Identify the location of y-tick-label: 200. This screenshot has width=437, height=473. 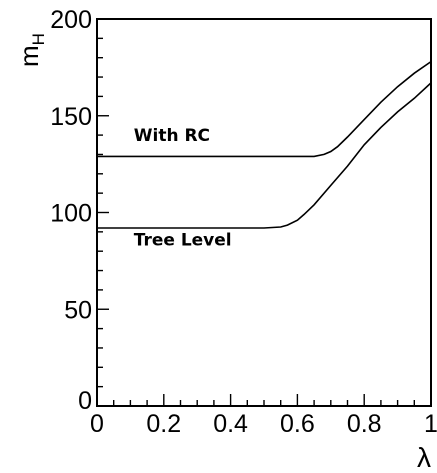
(71, 20).